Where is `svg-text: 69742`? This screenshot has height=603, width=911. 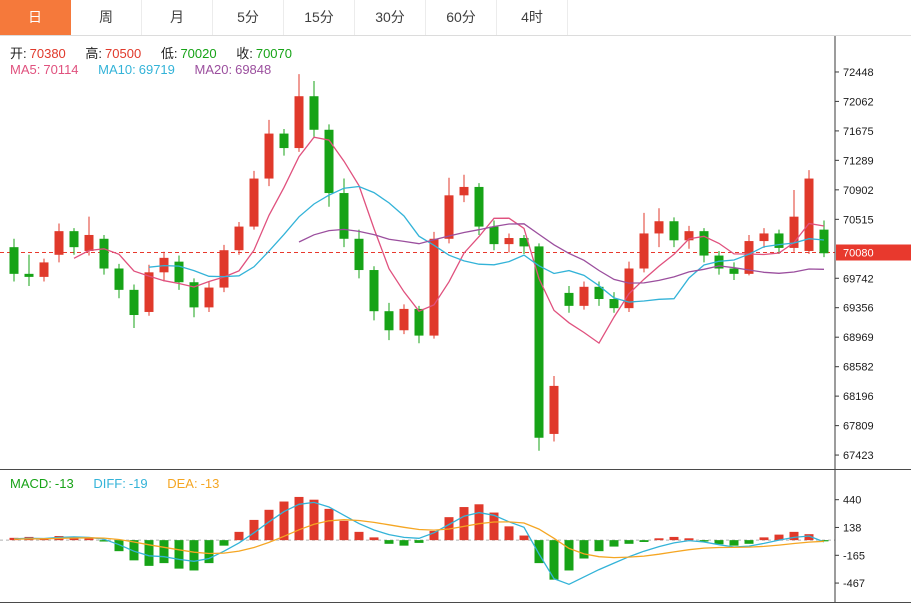 svg-text: 69742 is located at coordinates (858, 279).